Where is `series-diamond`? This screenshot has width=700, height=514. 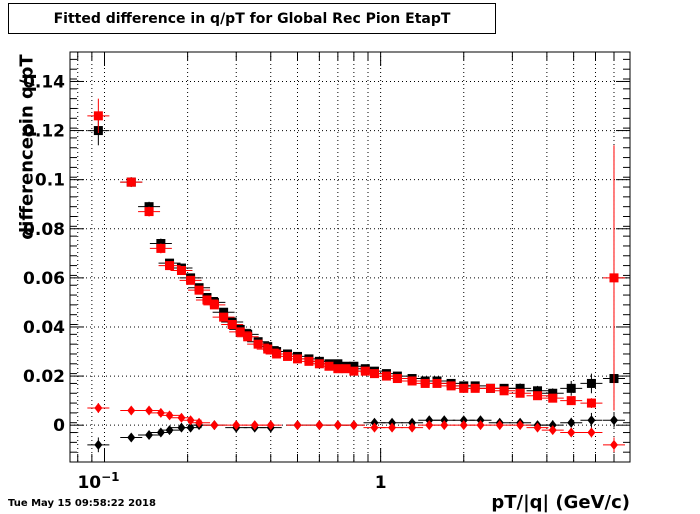 series-diamond is located at coordinates (356, 432).